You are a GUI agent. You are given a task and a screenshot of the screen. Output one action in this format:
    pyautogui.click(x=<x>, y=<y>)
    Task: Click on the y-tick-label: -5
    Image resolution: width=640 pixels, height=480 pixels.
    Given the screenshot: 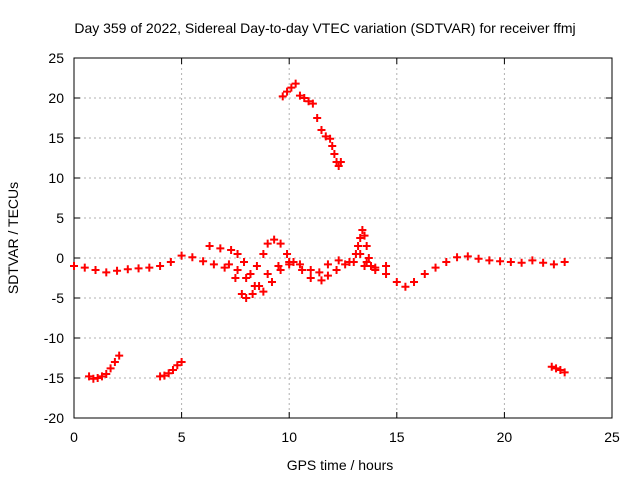 What is the action you would take?
    pyautogui.click(x=58, y=298)
    